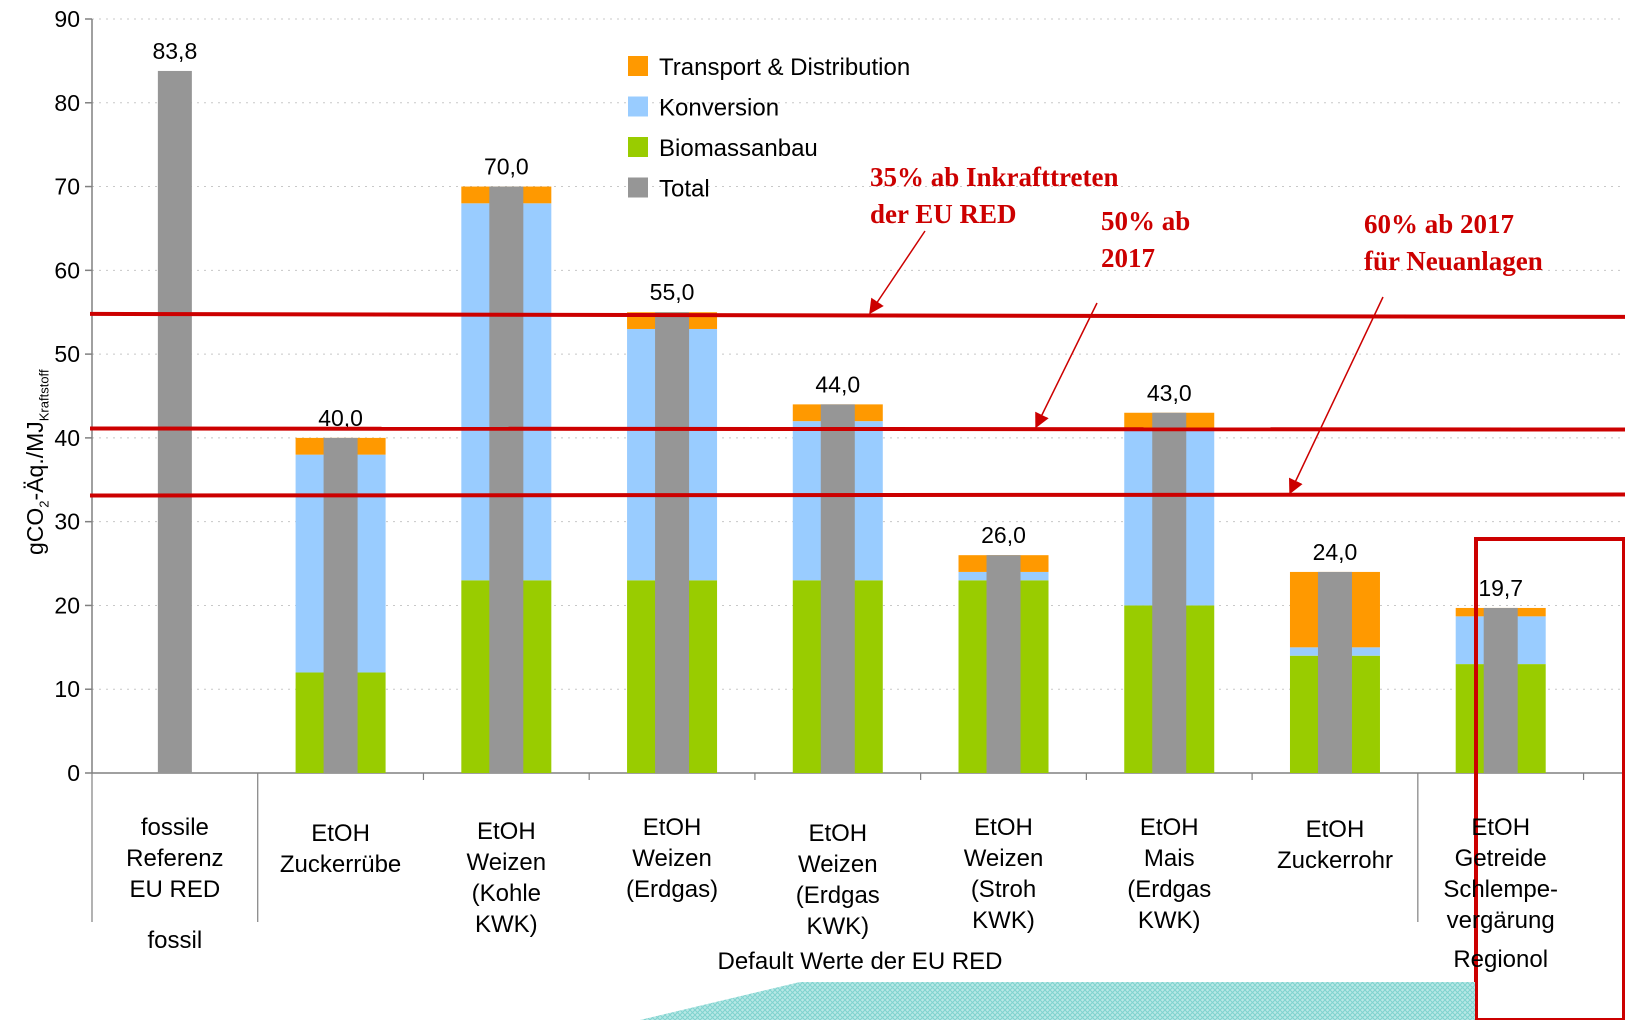 The width and height of the screenshot is (1625, 1020). I want to click on category-label-line: EU RED, so click(175, 889).